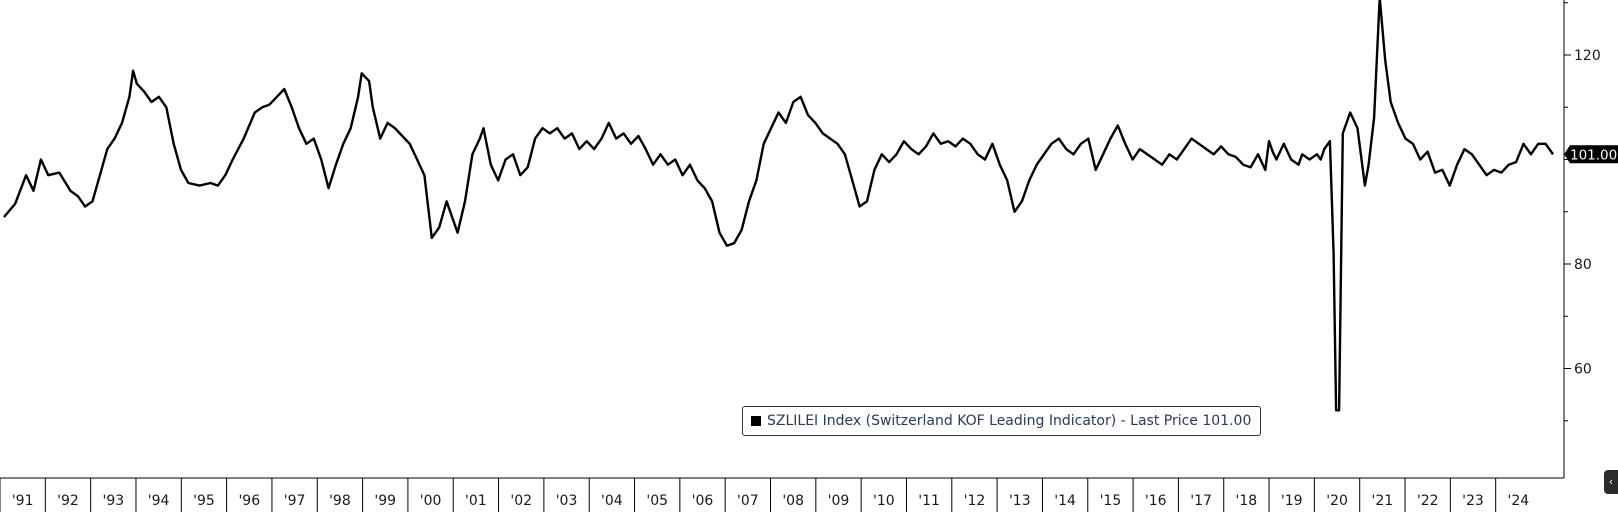 The width and height of the screenshot is (1618, 512). What do you see at coordinates (340, 501) in the screenshot?
I see `x-tick-label: '98` at bounding box center [340, 501].